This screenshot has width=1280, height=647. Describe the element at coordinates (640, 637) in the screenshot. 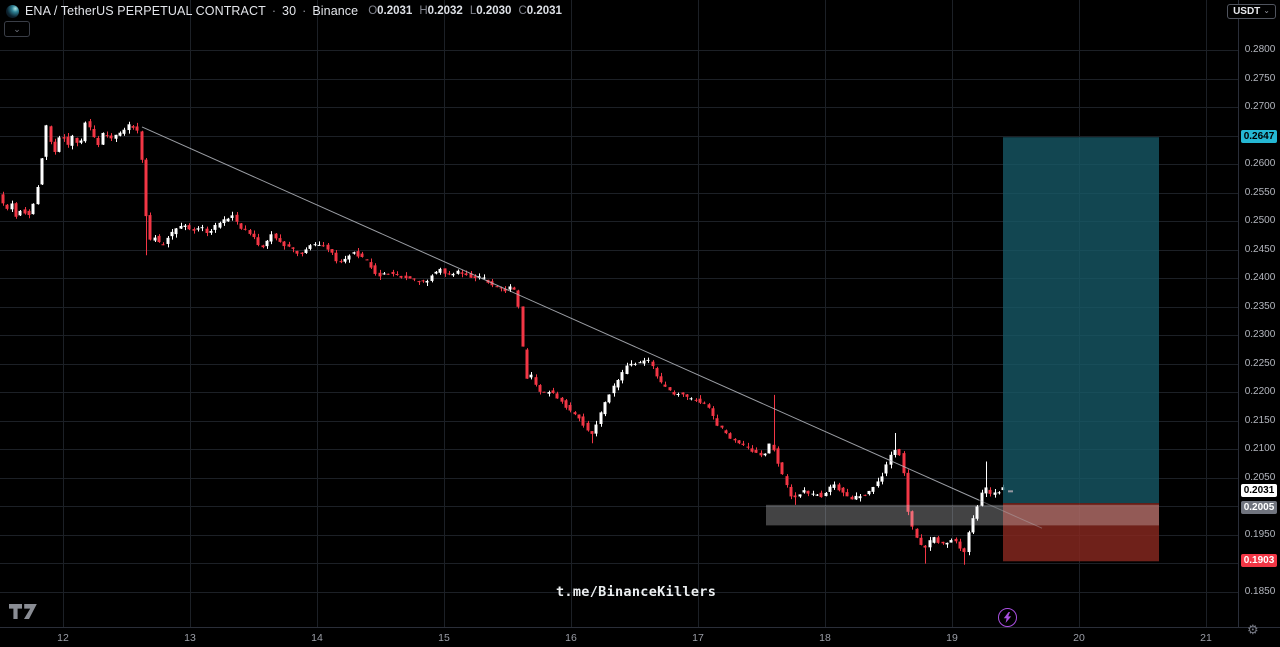

I see `time-axis: 12 13 14 15 16 17 18 19 20 21` at that location.